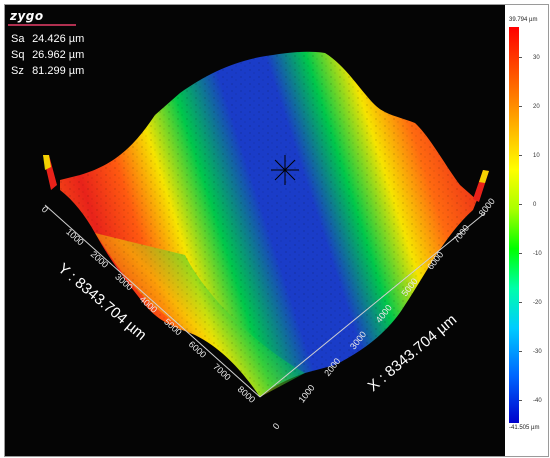 This screenshot has height=458, width=550. What do you see at coordinates (523, 20) in the screenshot?
I see `colorbar-max-label: 39.794 µm` at bounding box center [523, 20].